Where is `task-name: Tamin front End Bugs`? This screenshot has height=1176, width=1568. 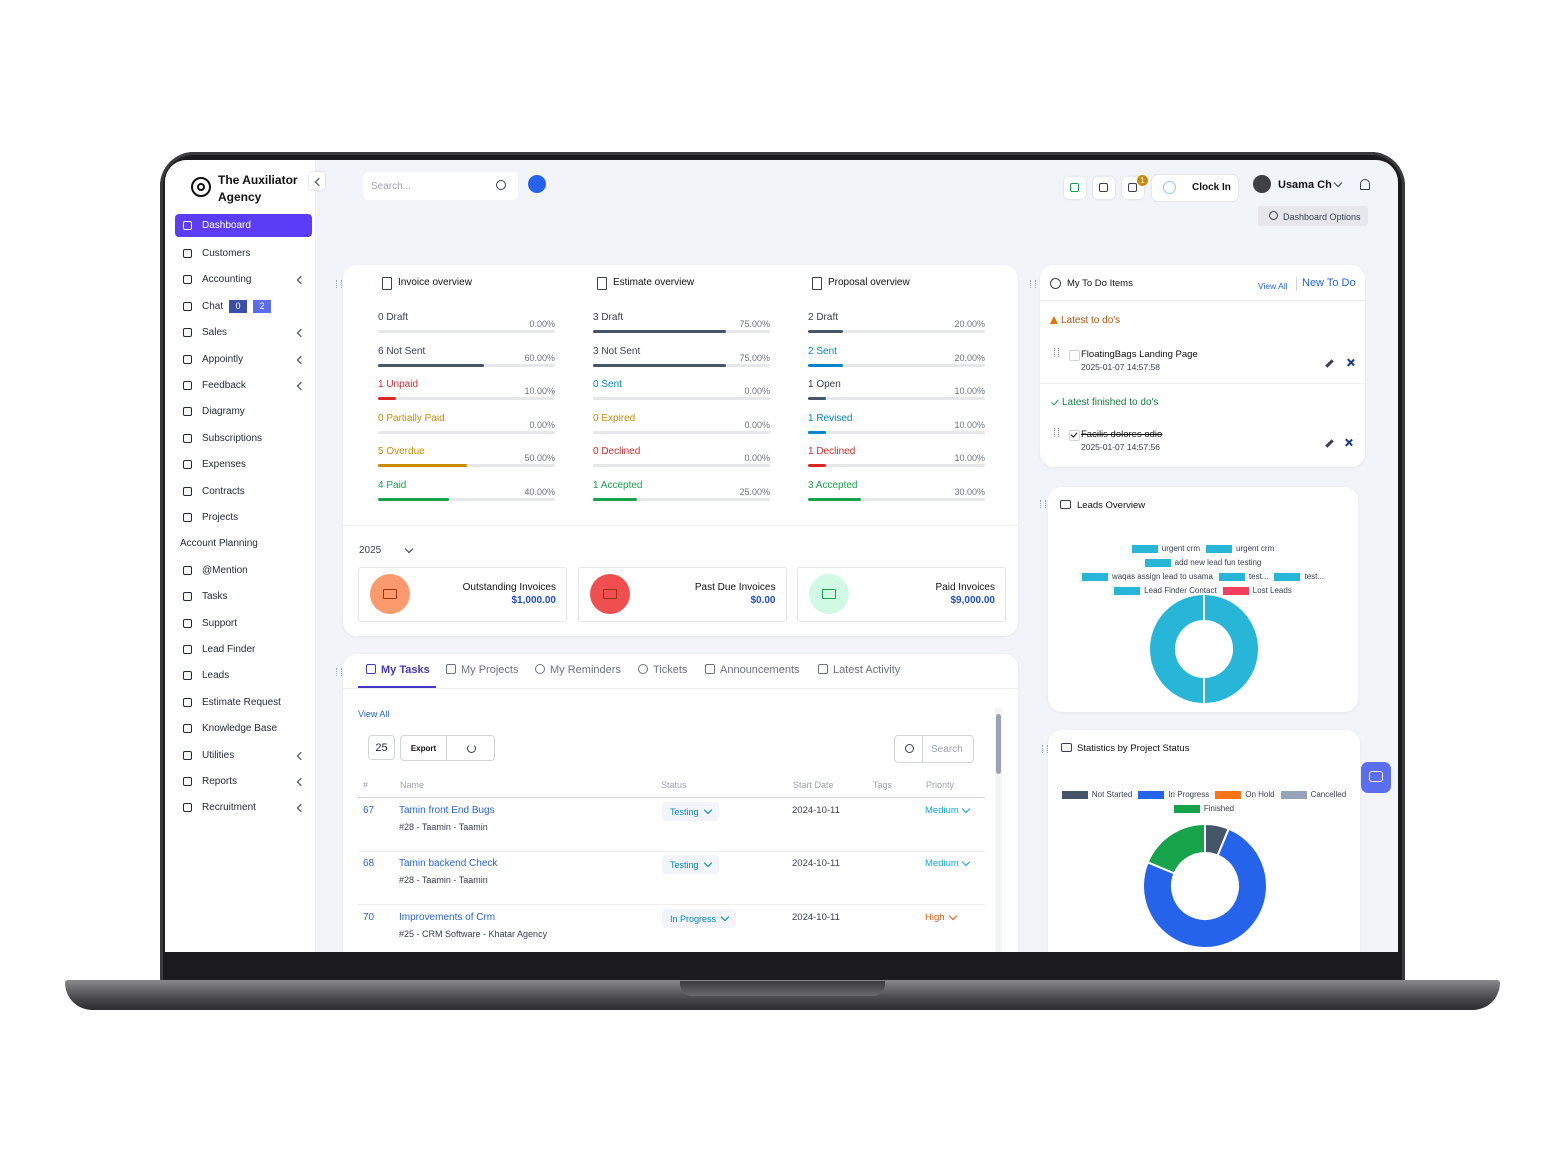 task-name: Tamin front End Bugs is located at coordinates (447, 810).